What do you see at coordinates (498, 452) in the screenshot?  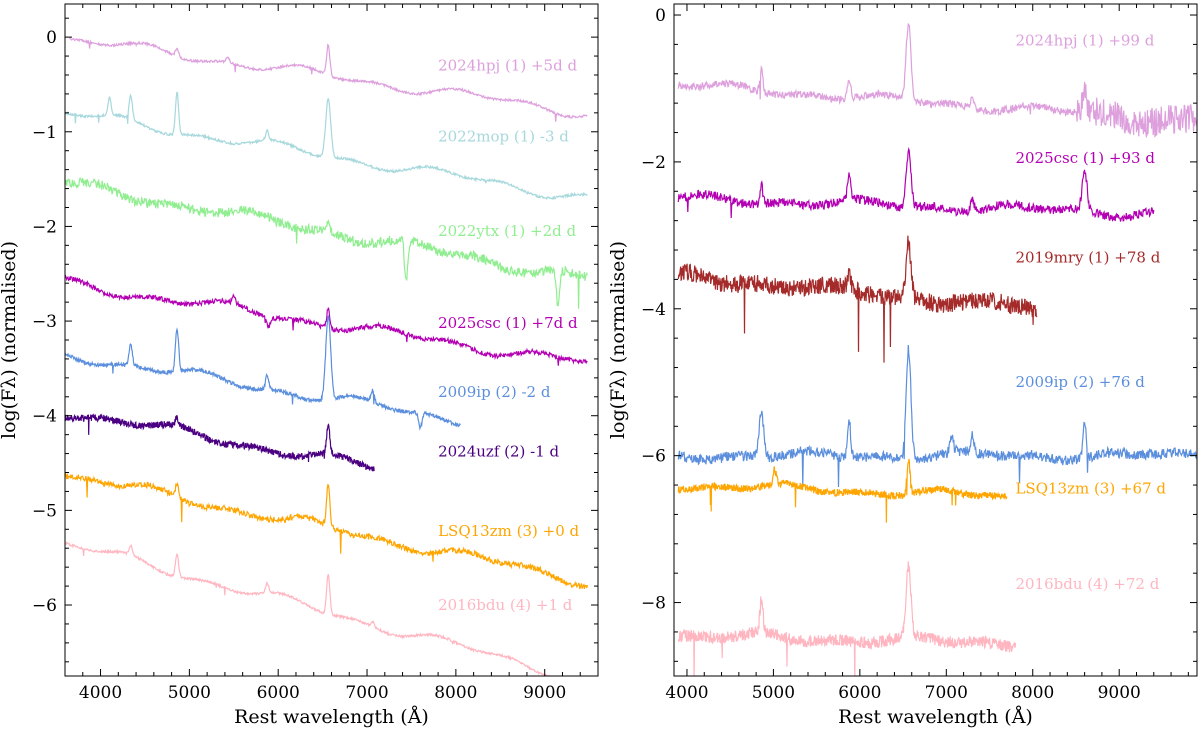 I see `series-label-5: 2024uzf (2) -1 d` at bounding box center [498, 452].